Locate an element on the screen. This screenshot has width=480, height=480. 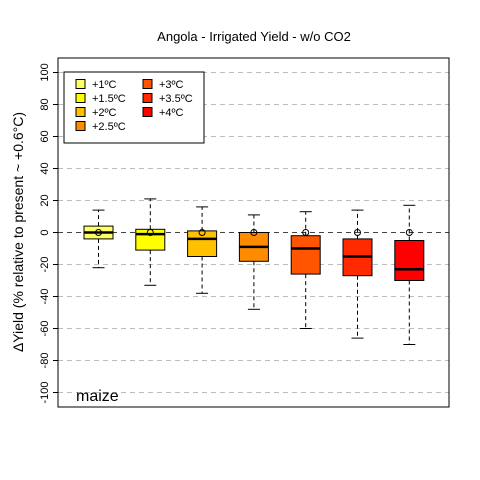
legend-label-0: +1ºC is located at coordinates (104, 85).